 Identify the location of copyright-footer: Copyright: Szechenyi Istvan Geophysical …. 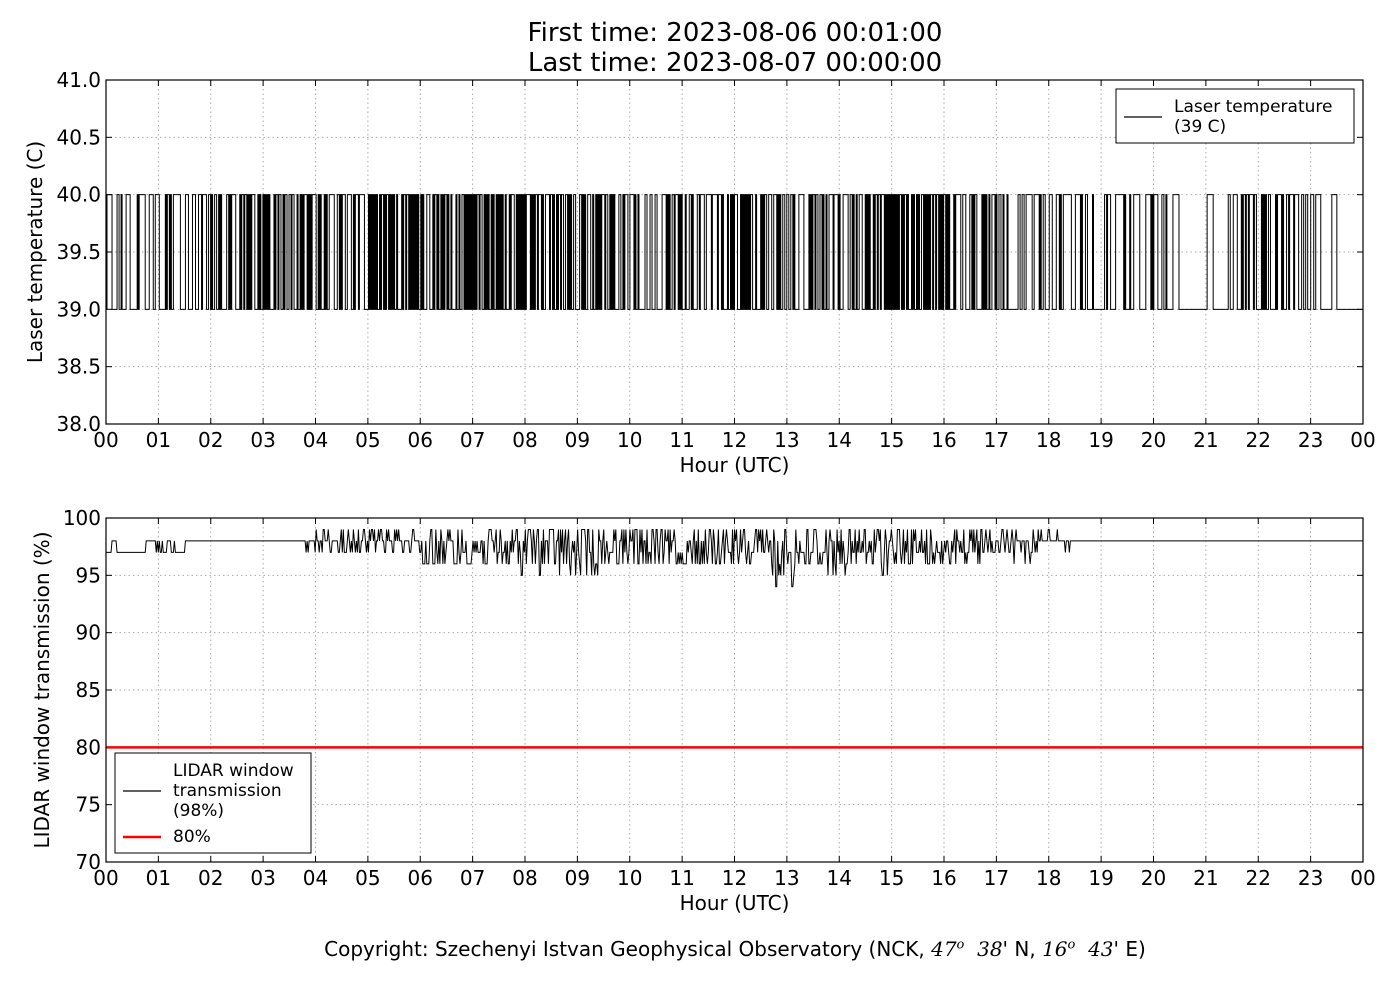
(700, 949).